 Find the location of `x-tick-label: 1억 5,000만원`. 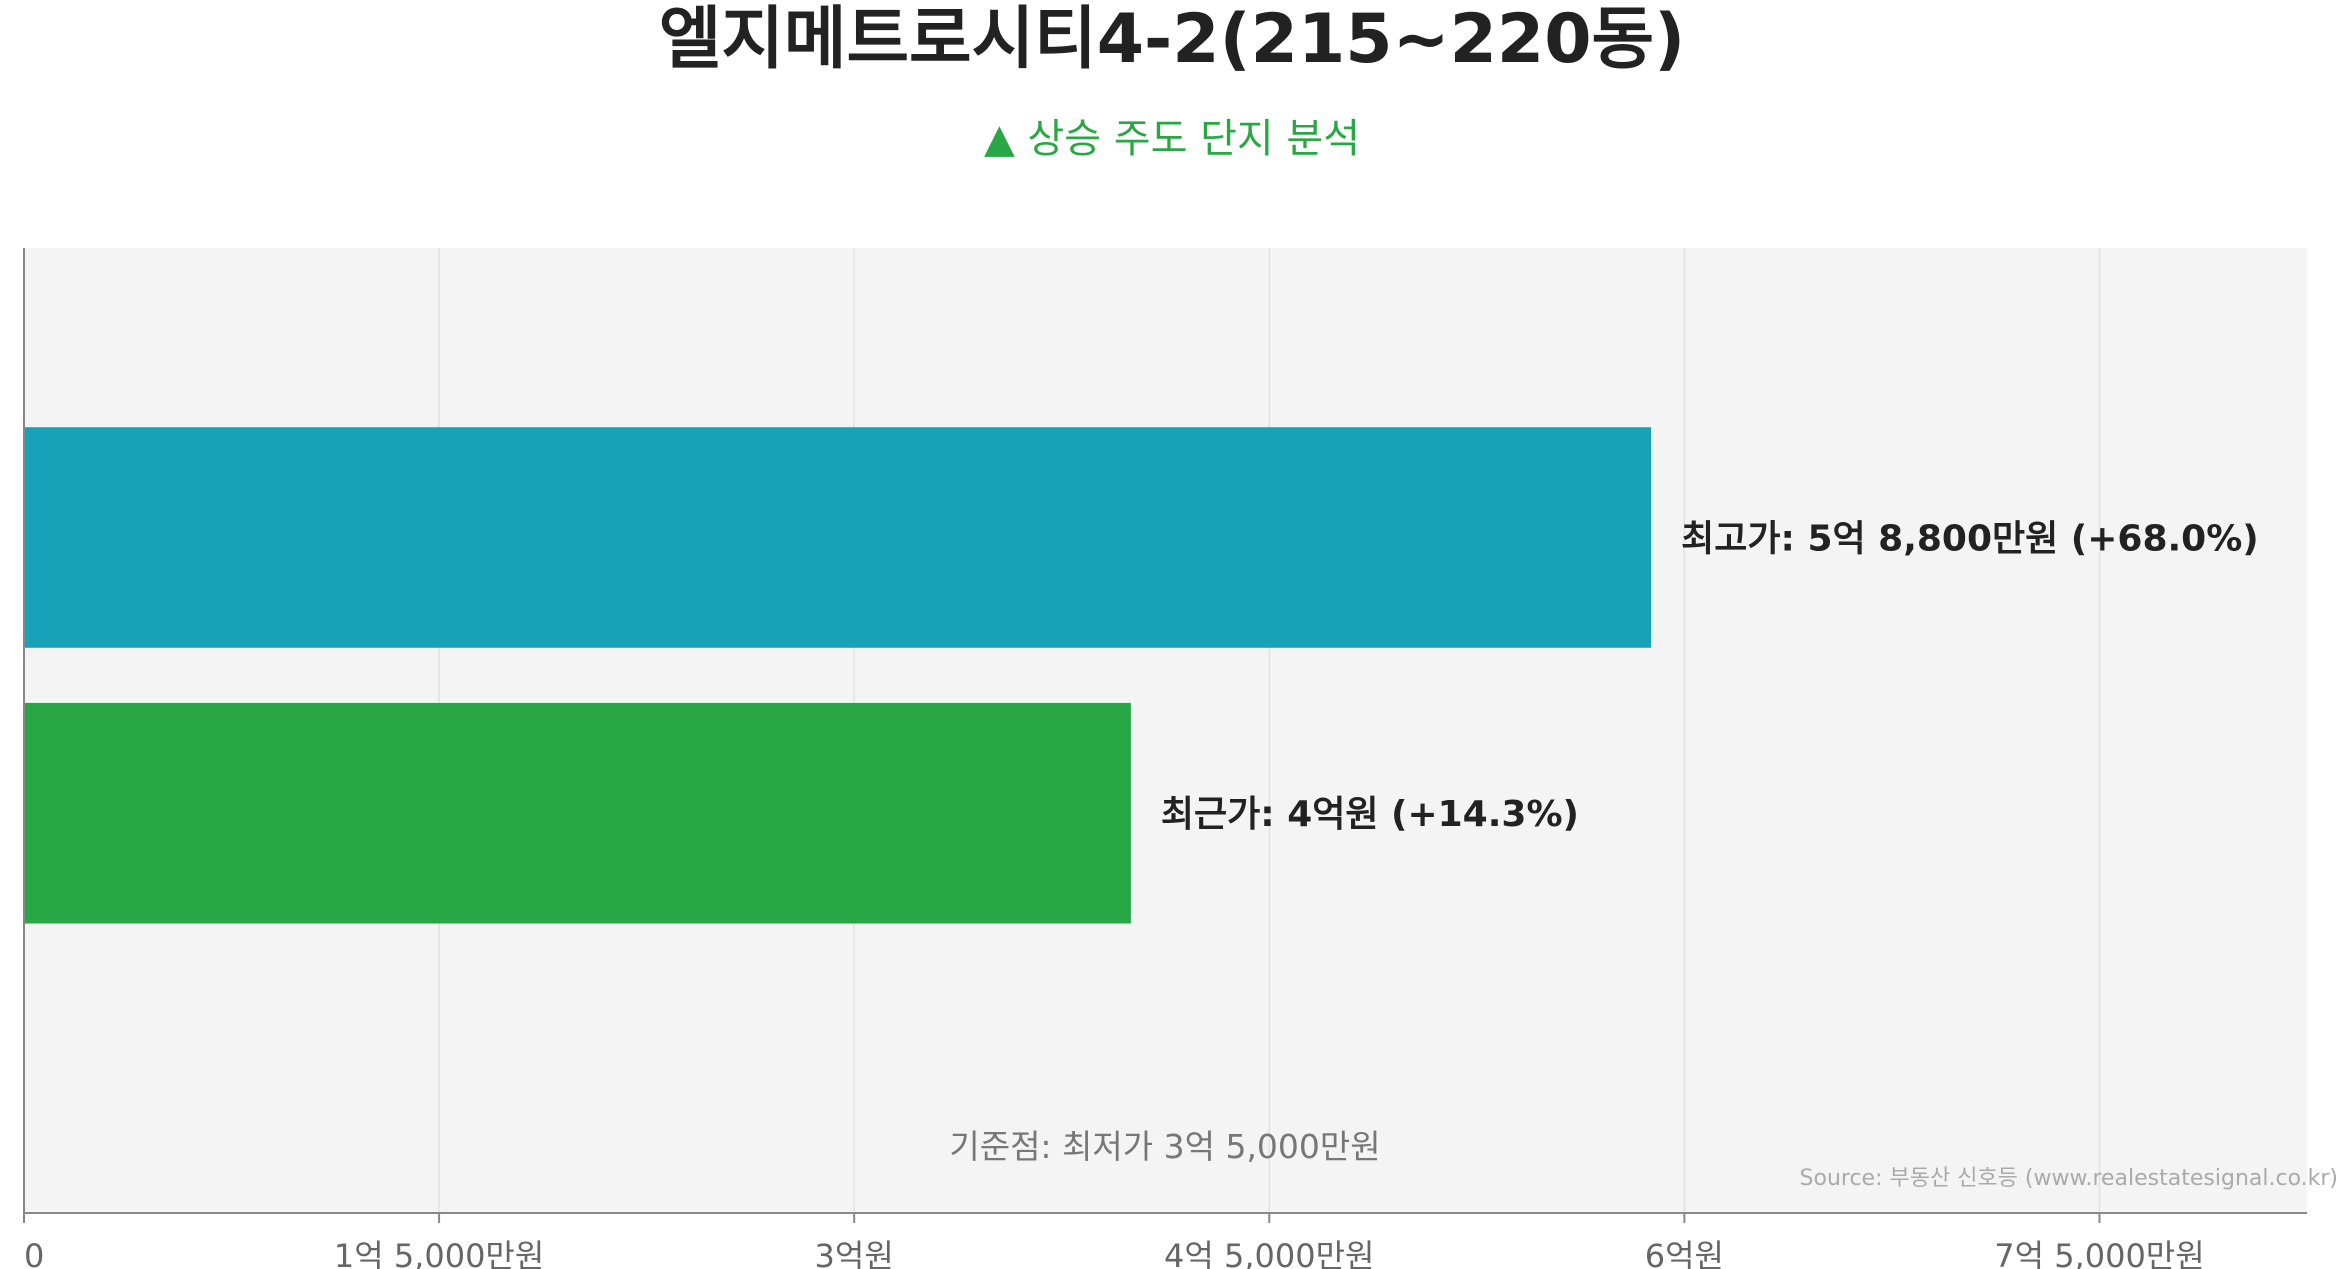

x-tick-label: 1억 5,000만원 is located at coordinates (439, 1253).